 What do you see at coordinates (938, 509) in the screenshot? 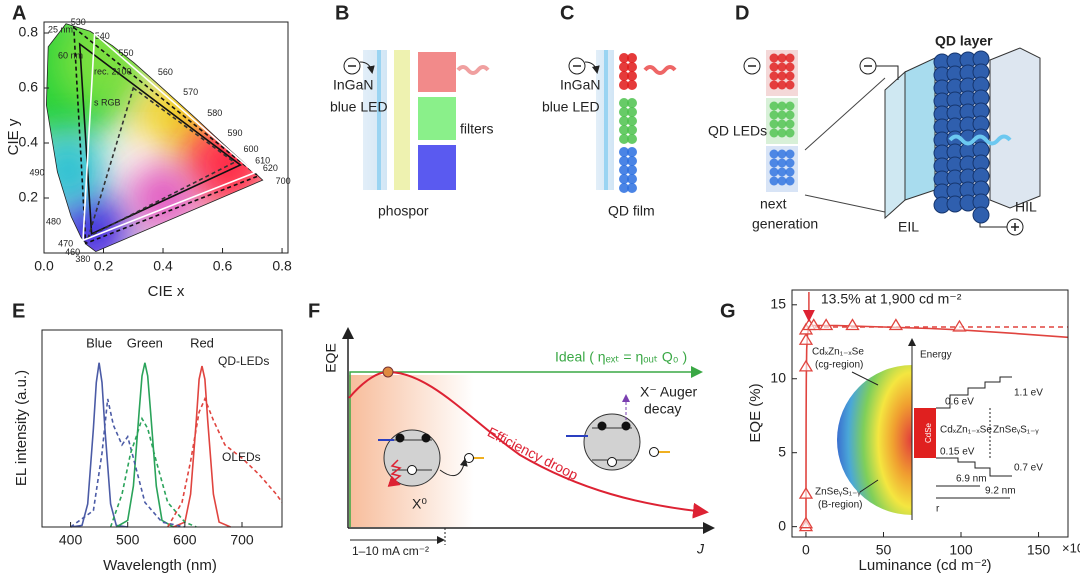
I see `label: r` at bounding box center [938, 509].